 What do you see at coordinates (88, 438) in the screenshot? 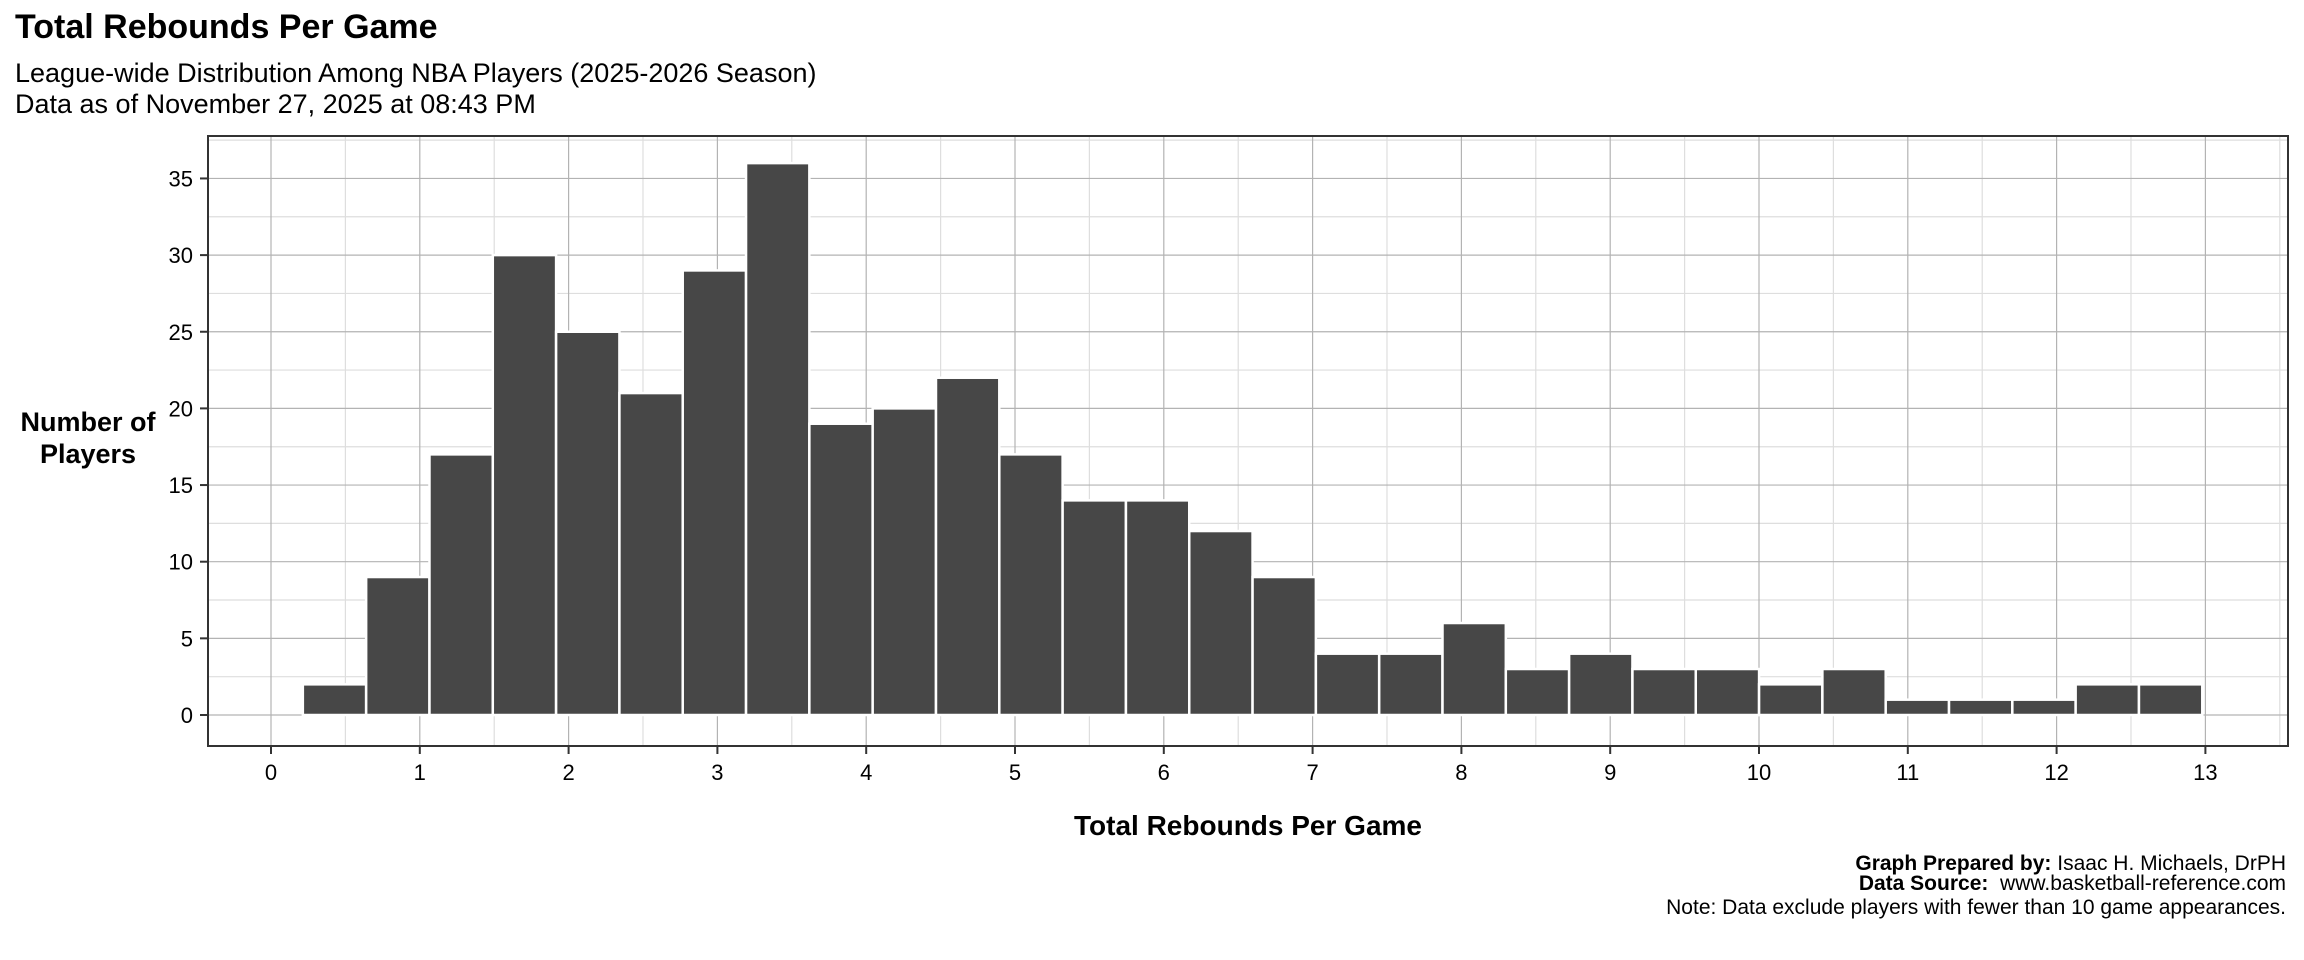
I see `y-axis-title: Number of Players` at bounding box center [88, 438].